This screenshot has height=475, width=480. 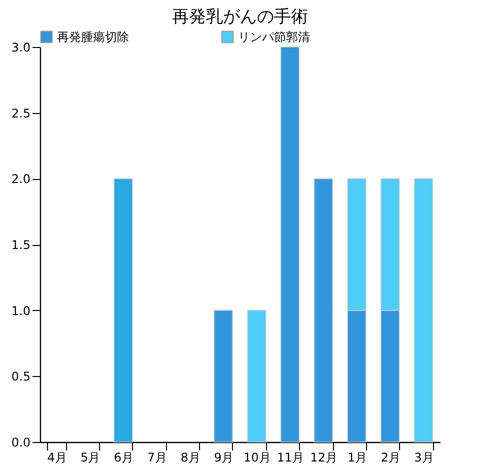 What do you see at coordinates (357, 457) in the screenshot?
I see `x-tick-label: 1月` at bounding box center [357, 457].